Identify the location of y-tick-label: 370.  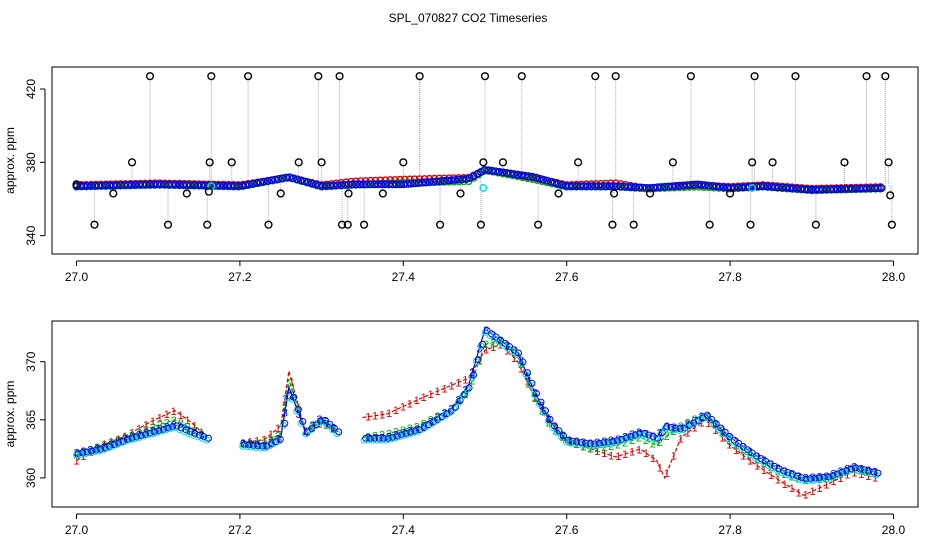
(31, 361).